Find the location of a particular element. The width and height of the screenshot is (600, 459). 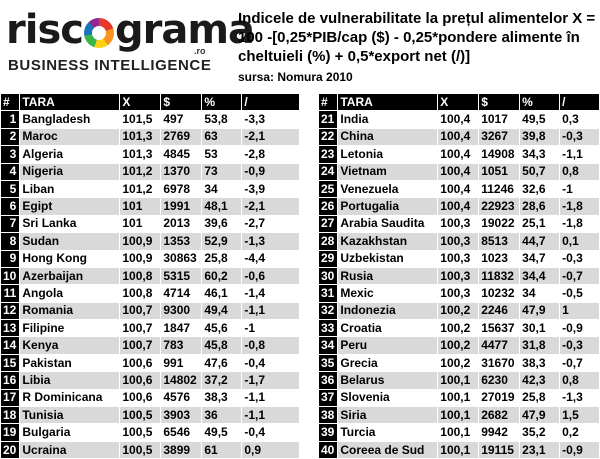

cell-x-index: 100,2 is located at coordinates (458, 345).